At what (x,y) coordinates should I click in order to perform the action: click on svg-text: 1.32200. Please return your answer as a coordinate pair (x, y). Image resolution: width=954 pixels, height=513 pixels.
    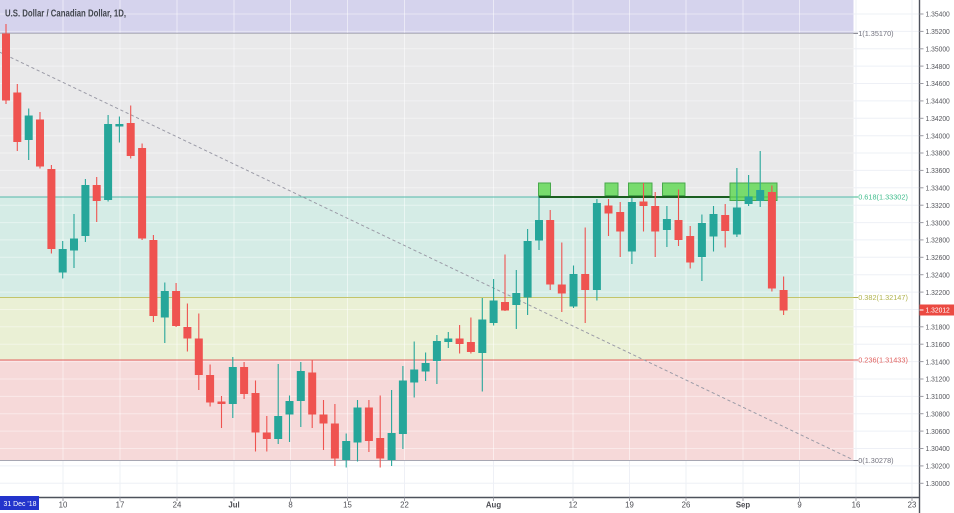
    Looking at the image, I should click on (938, 292).